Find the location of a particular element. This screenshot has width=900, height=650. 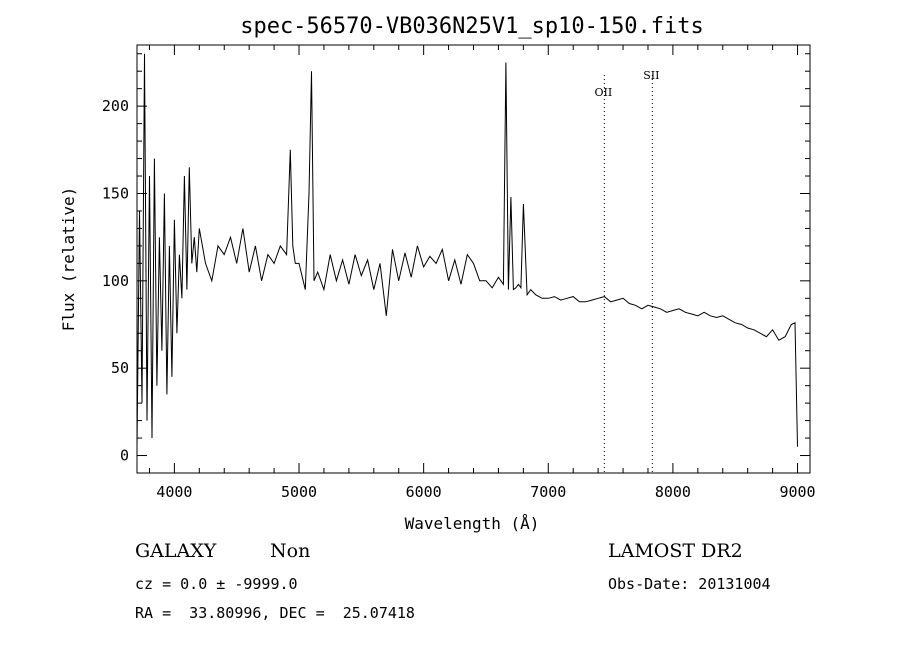

object-subclass: Non is located at coordinates (290, 551).